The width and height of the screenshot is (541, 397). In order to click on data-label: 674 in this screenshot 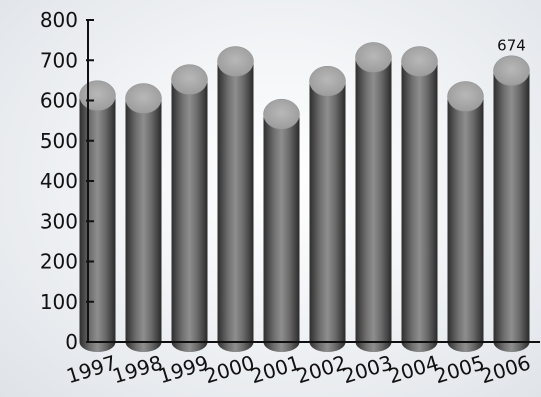, I will do `click(511, 46)`.